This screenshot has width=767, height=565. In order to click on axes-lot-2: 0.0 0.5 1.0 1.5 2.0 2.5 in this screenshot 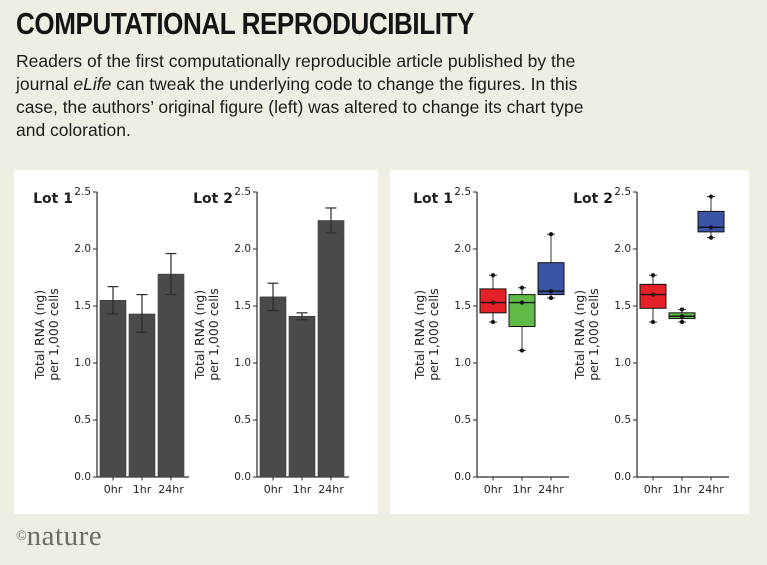, I will do `click(671, 334)`.